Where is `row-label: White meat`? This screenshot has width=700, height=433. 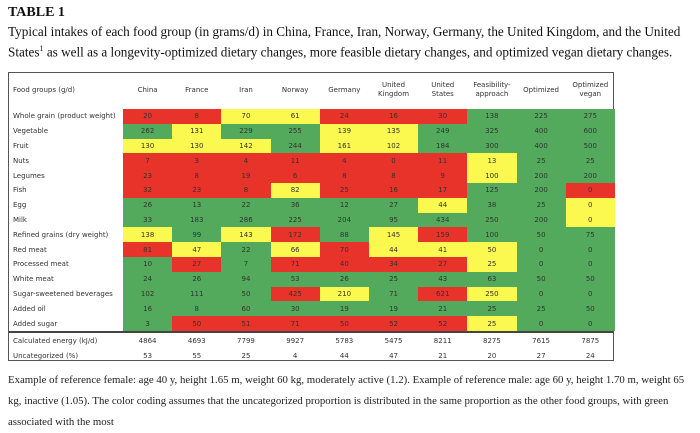
row-label: White meat is located at coordinates (33, 279).